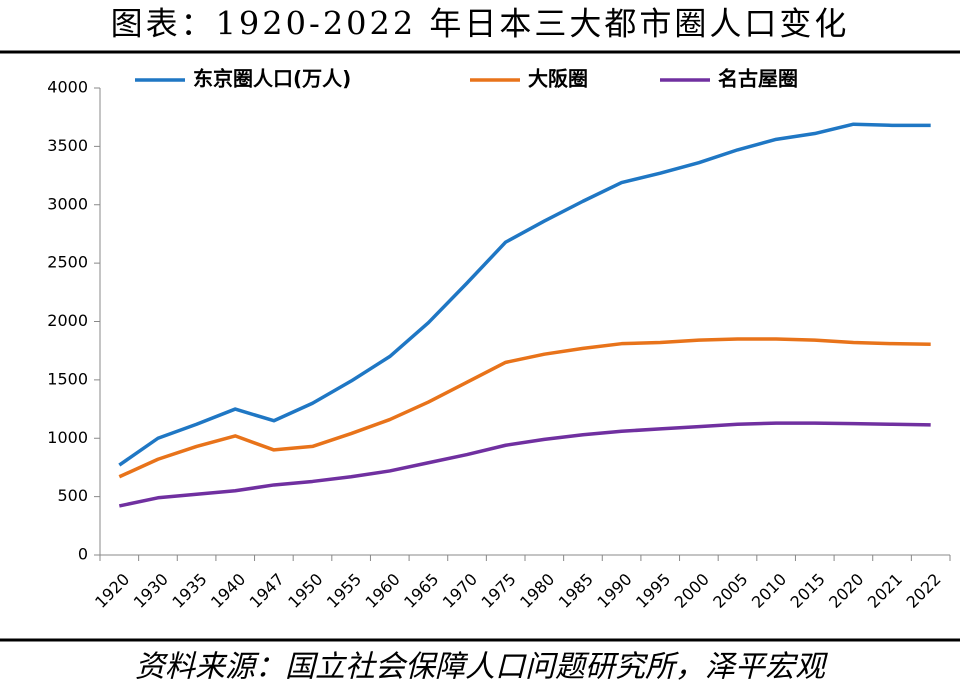 The height and width of the screenshot is (697, 960). I want to click on y-tick-label: 4000, so click(67, 87).